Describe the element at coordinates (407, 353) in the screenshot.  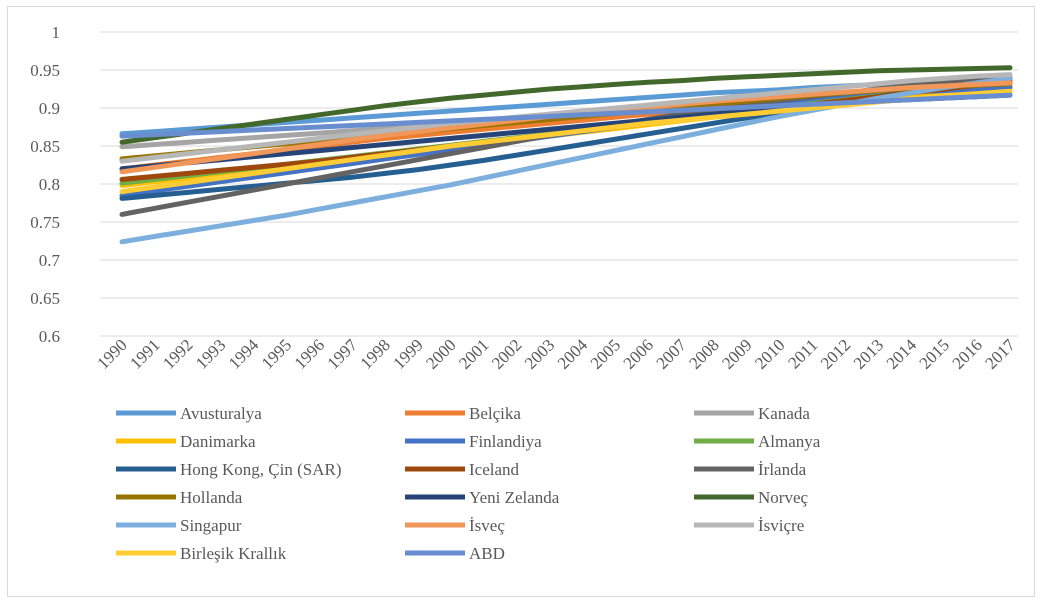
I see `x-tick-label: 1999` at that location.